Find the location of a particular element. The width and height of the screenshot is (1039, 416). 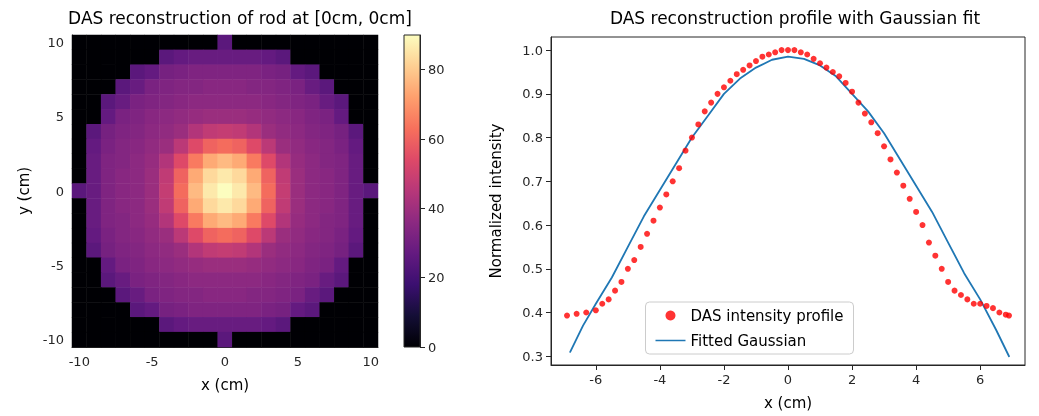

y-tick-label: 0.7 is located at coordinates (532, 181).